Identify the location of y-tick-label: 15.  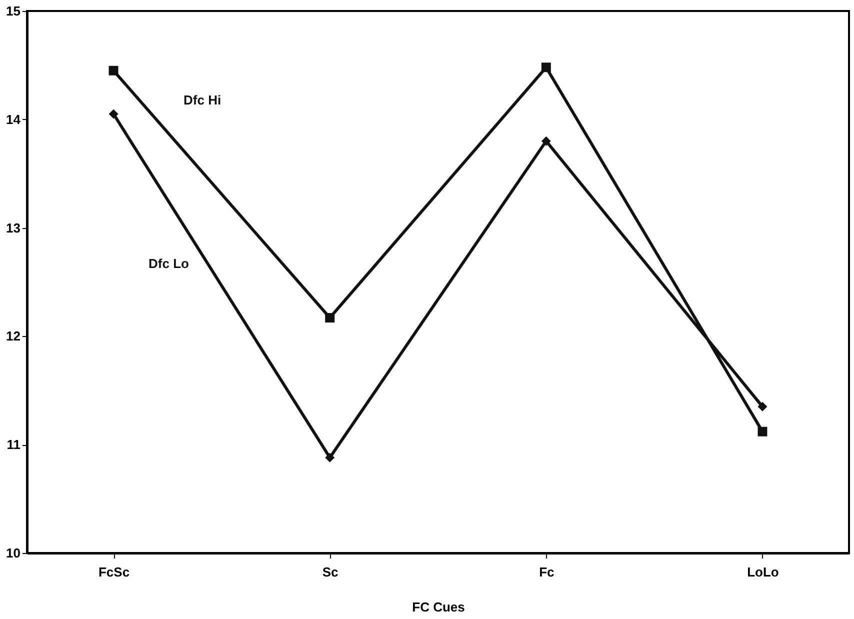
(13, 11).